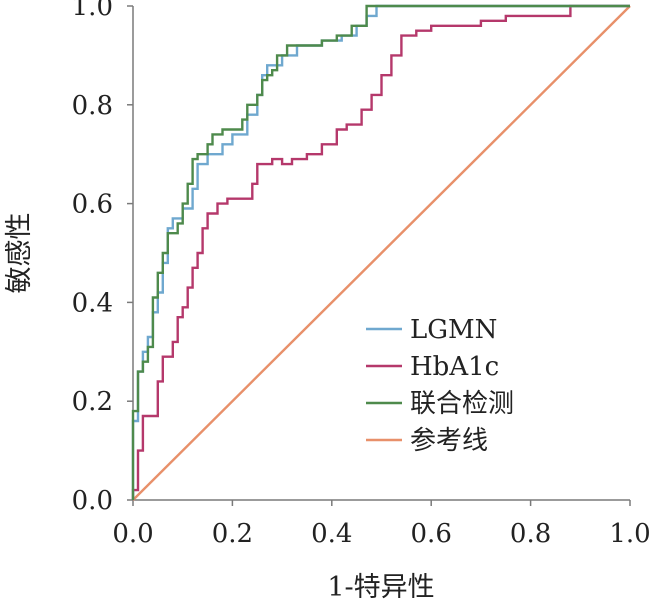  I want to click on y-ticks: 0.0 0.2 0.4 0.6 0.8 1.0, so click(102, 258).